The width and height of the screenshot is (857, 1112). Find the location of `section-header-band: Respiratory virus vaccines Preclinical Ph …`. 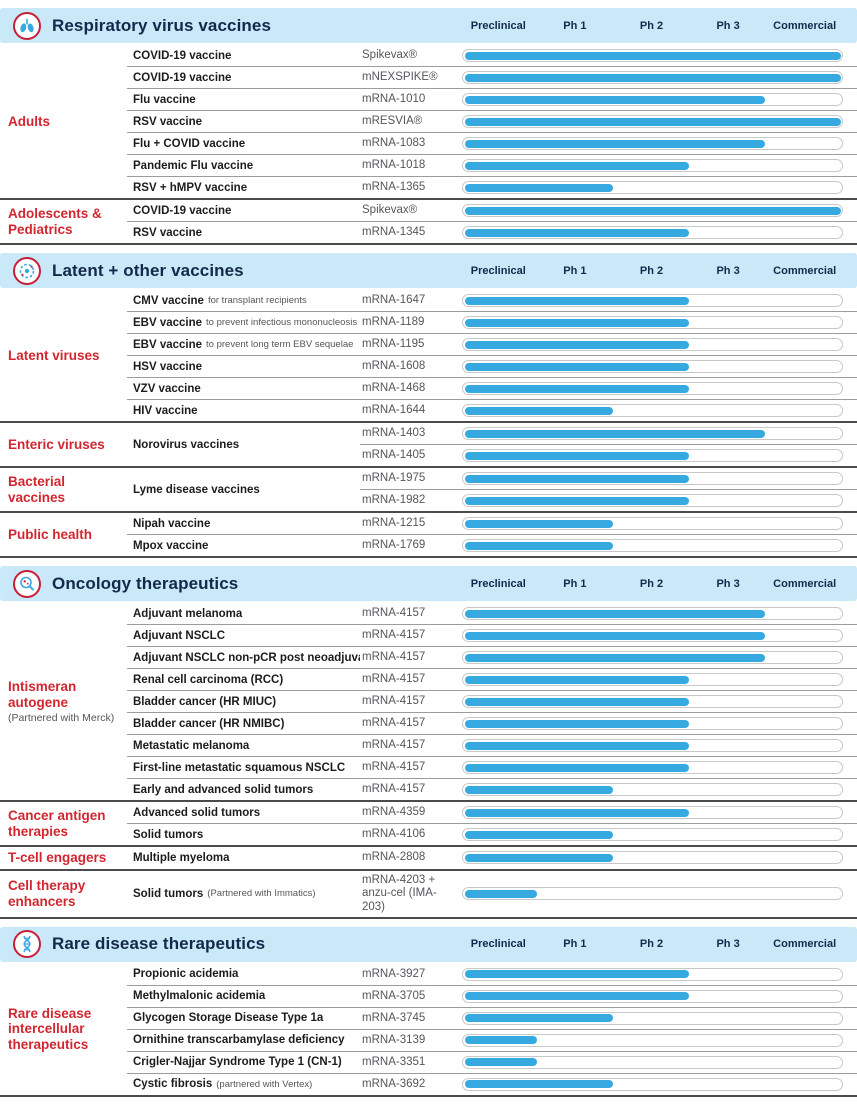

section-header-band: Respiratory virus vaccines Preclinical Ph … is located at coordinates (428, 25).